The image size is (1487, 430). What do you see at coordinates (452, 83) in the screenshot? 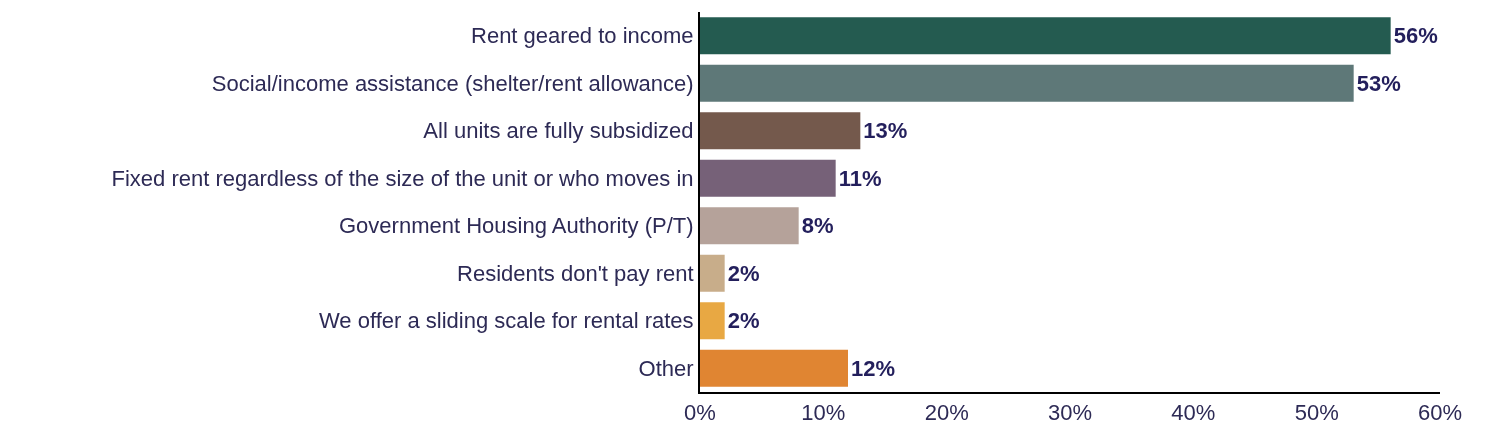
I see `y-tick-label: Social/income assistance (shelter/rent allowance)` at bounding box center [452, 83].